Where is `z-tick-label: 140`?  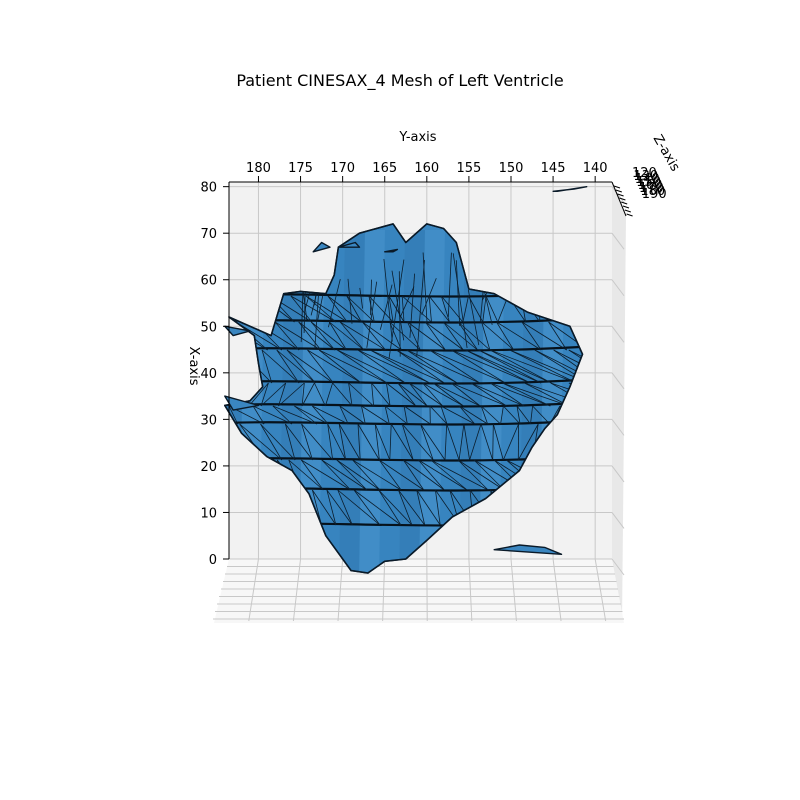 z-tick-label: 140 is located at coordinates (647, 179).